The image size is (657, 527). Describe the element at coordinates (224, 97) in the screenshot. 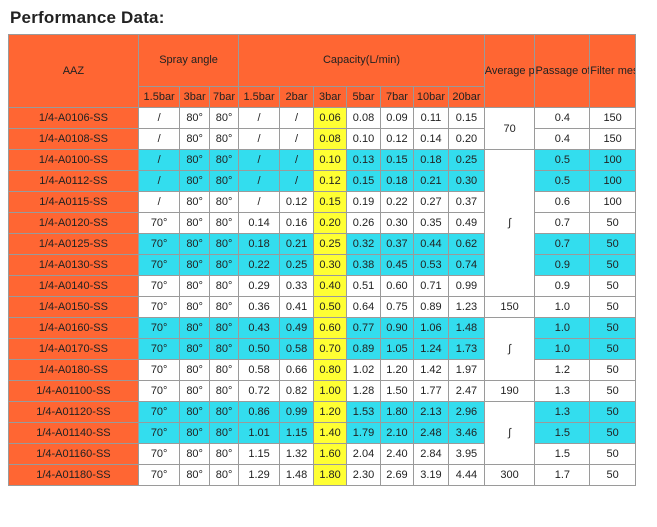

I see `header-spray-angle-2: 7bar` at that location.